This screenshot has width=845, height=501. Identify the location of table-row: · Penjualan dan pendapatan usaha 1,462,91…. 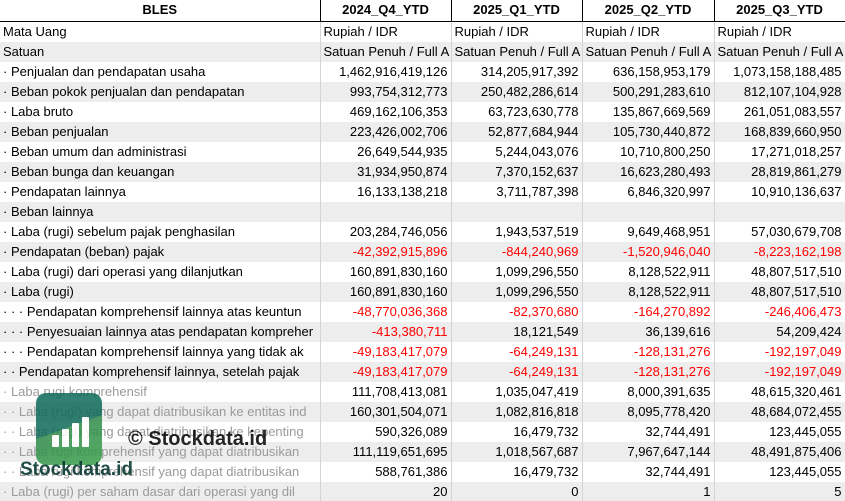
(422, 71).